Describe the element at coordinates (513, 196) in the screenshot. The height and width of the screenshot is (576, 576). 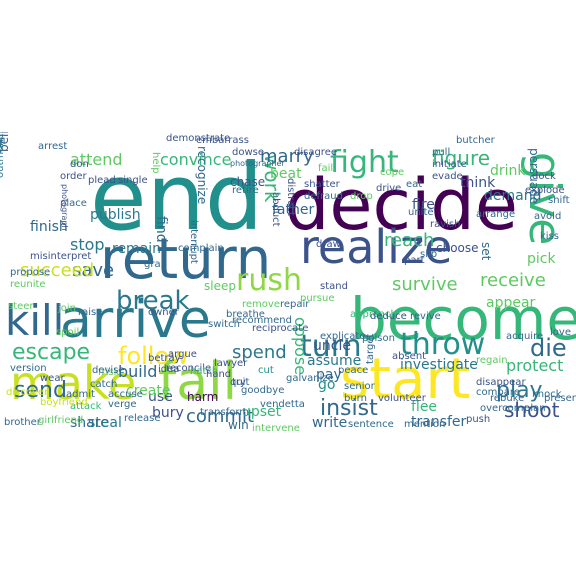
I see `word-demand: demand` at that location.